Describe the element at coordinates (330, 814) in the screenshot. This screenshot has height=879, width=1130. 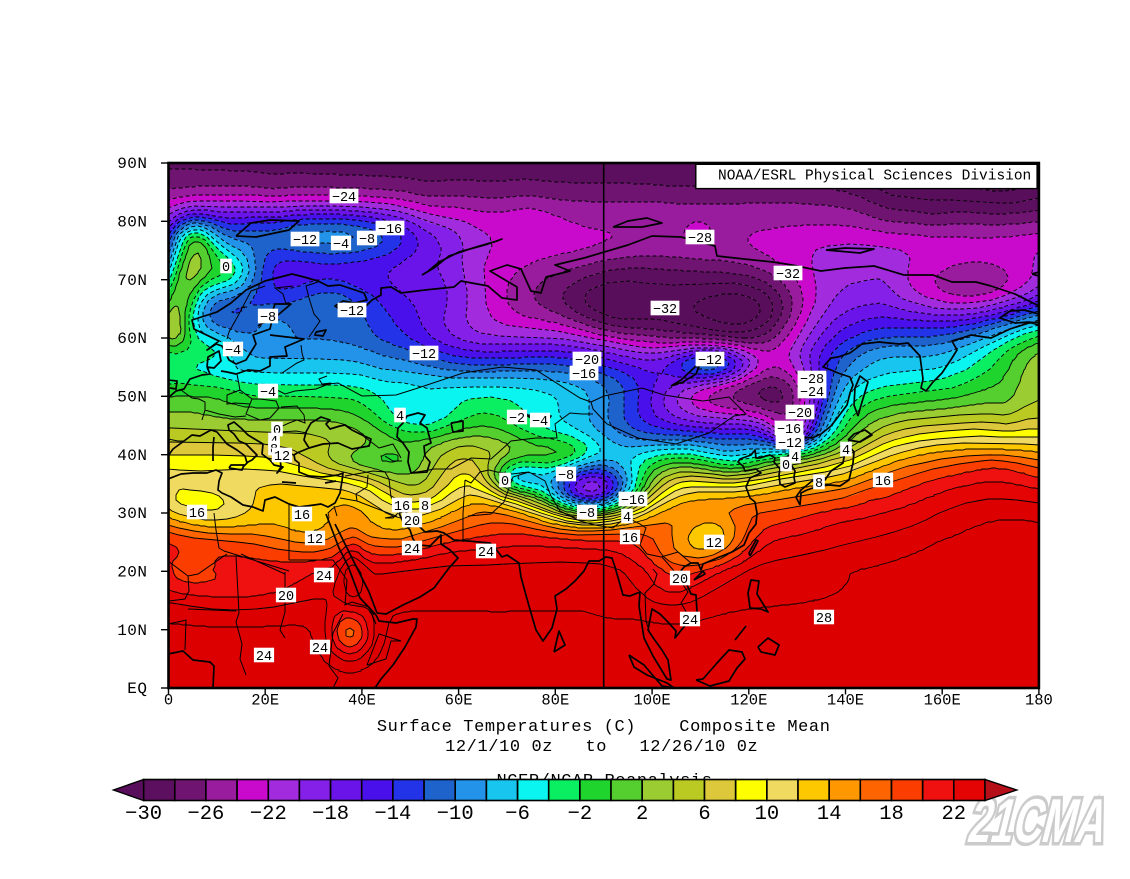
I see `svg-text: −18` at that location.